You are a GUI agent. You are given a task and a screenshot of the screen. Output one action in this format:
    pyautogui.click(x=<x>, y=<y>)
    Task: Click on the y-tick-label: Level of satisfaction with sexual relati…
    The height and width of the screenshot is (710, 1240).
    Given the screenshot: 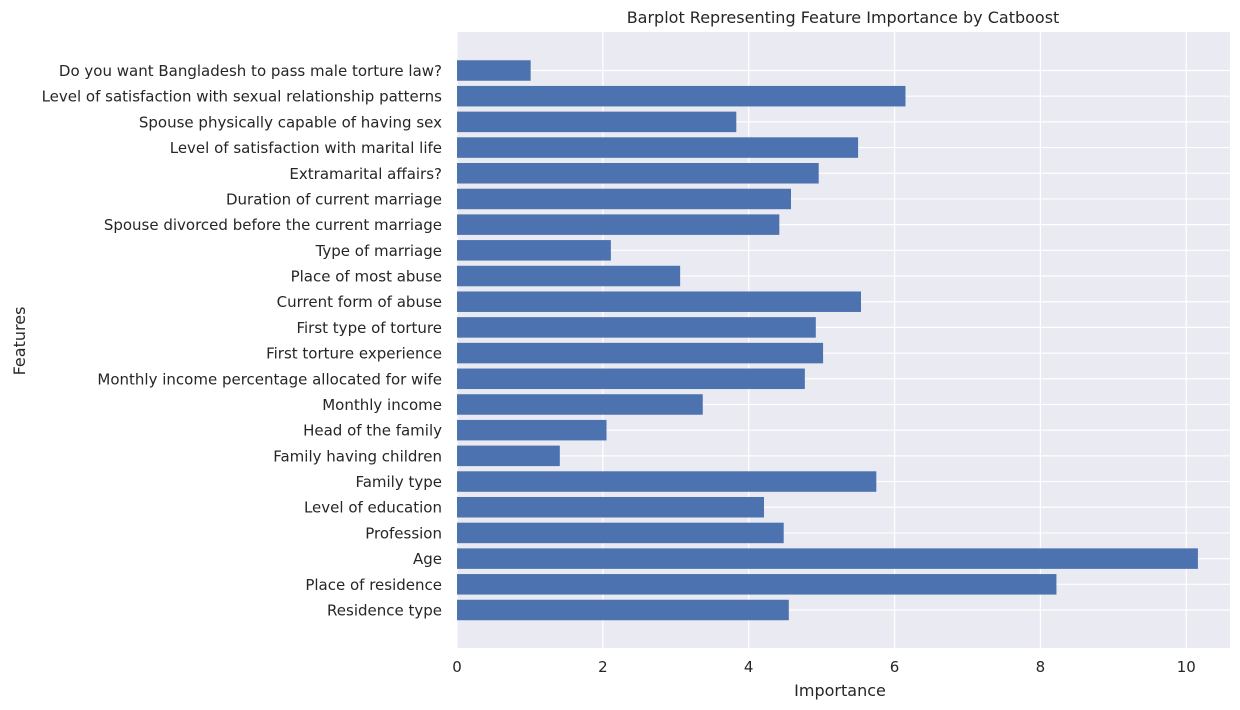 What is the action you would take?
    pyautogui.click(x=242, y=97)
    